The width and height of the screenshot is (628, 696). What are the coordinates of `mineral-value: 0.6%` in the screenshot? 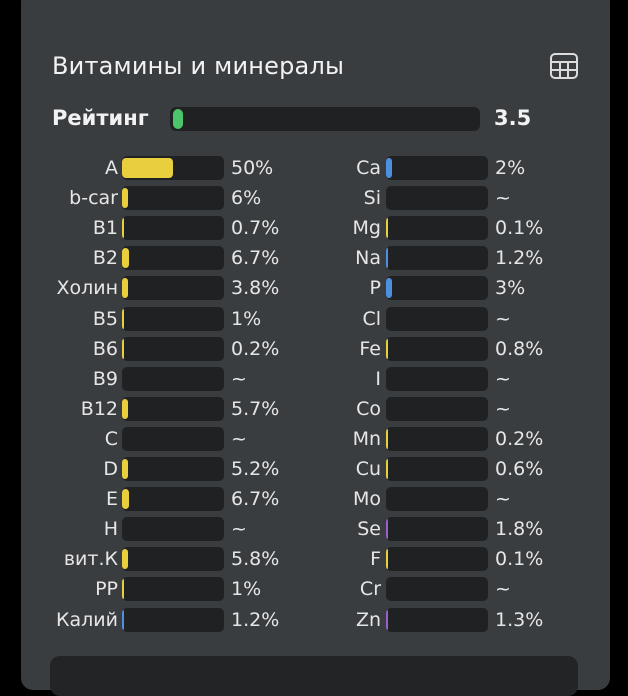 It's located at (519, 469).